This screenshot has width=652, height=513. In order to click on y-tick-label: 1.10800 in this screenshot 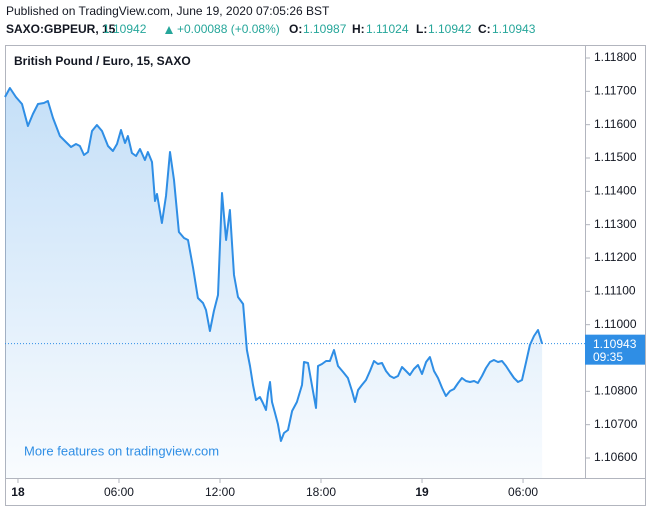, I will do `click(616, 391)`.